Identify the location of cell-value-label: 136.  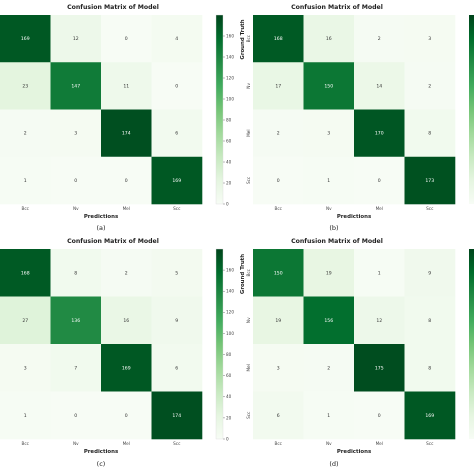
(75, 321).